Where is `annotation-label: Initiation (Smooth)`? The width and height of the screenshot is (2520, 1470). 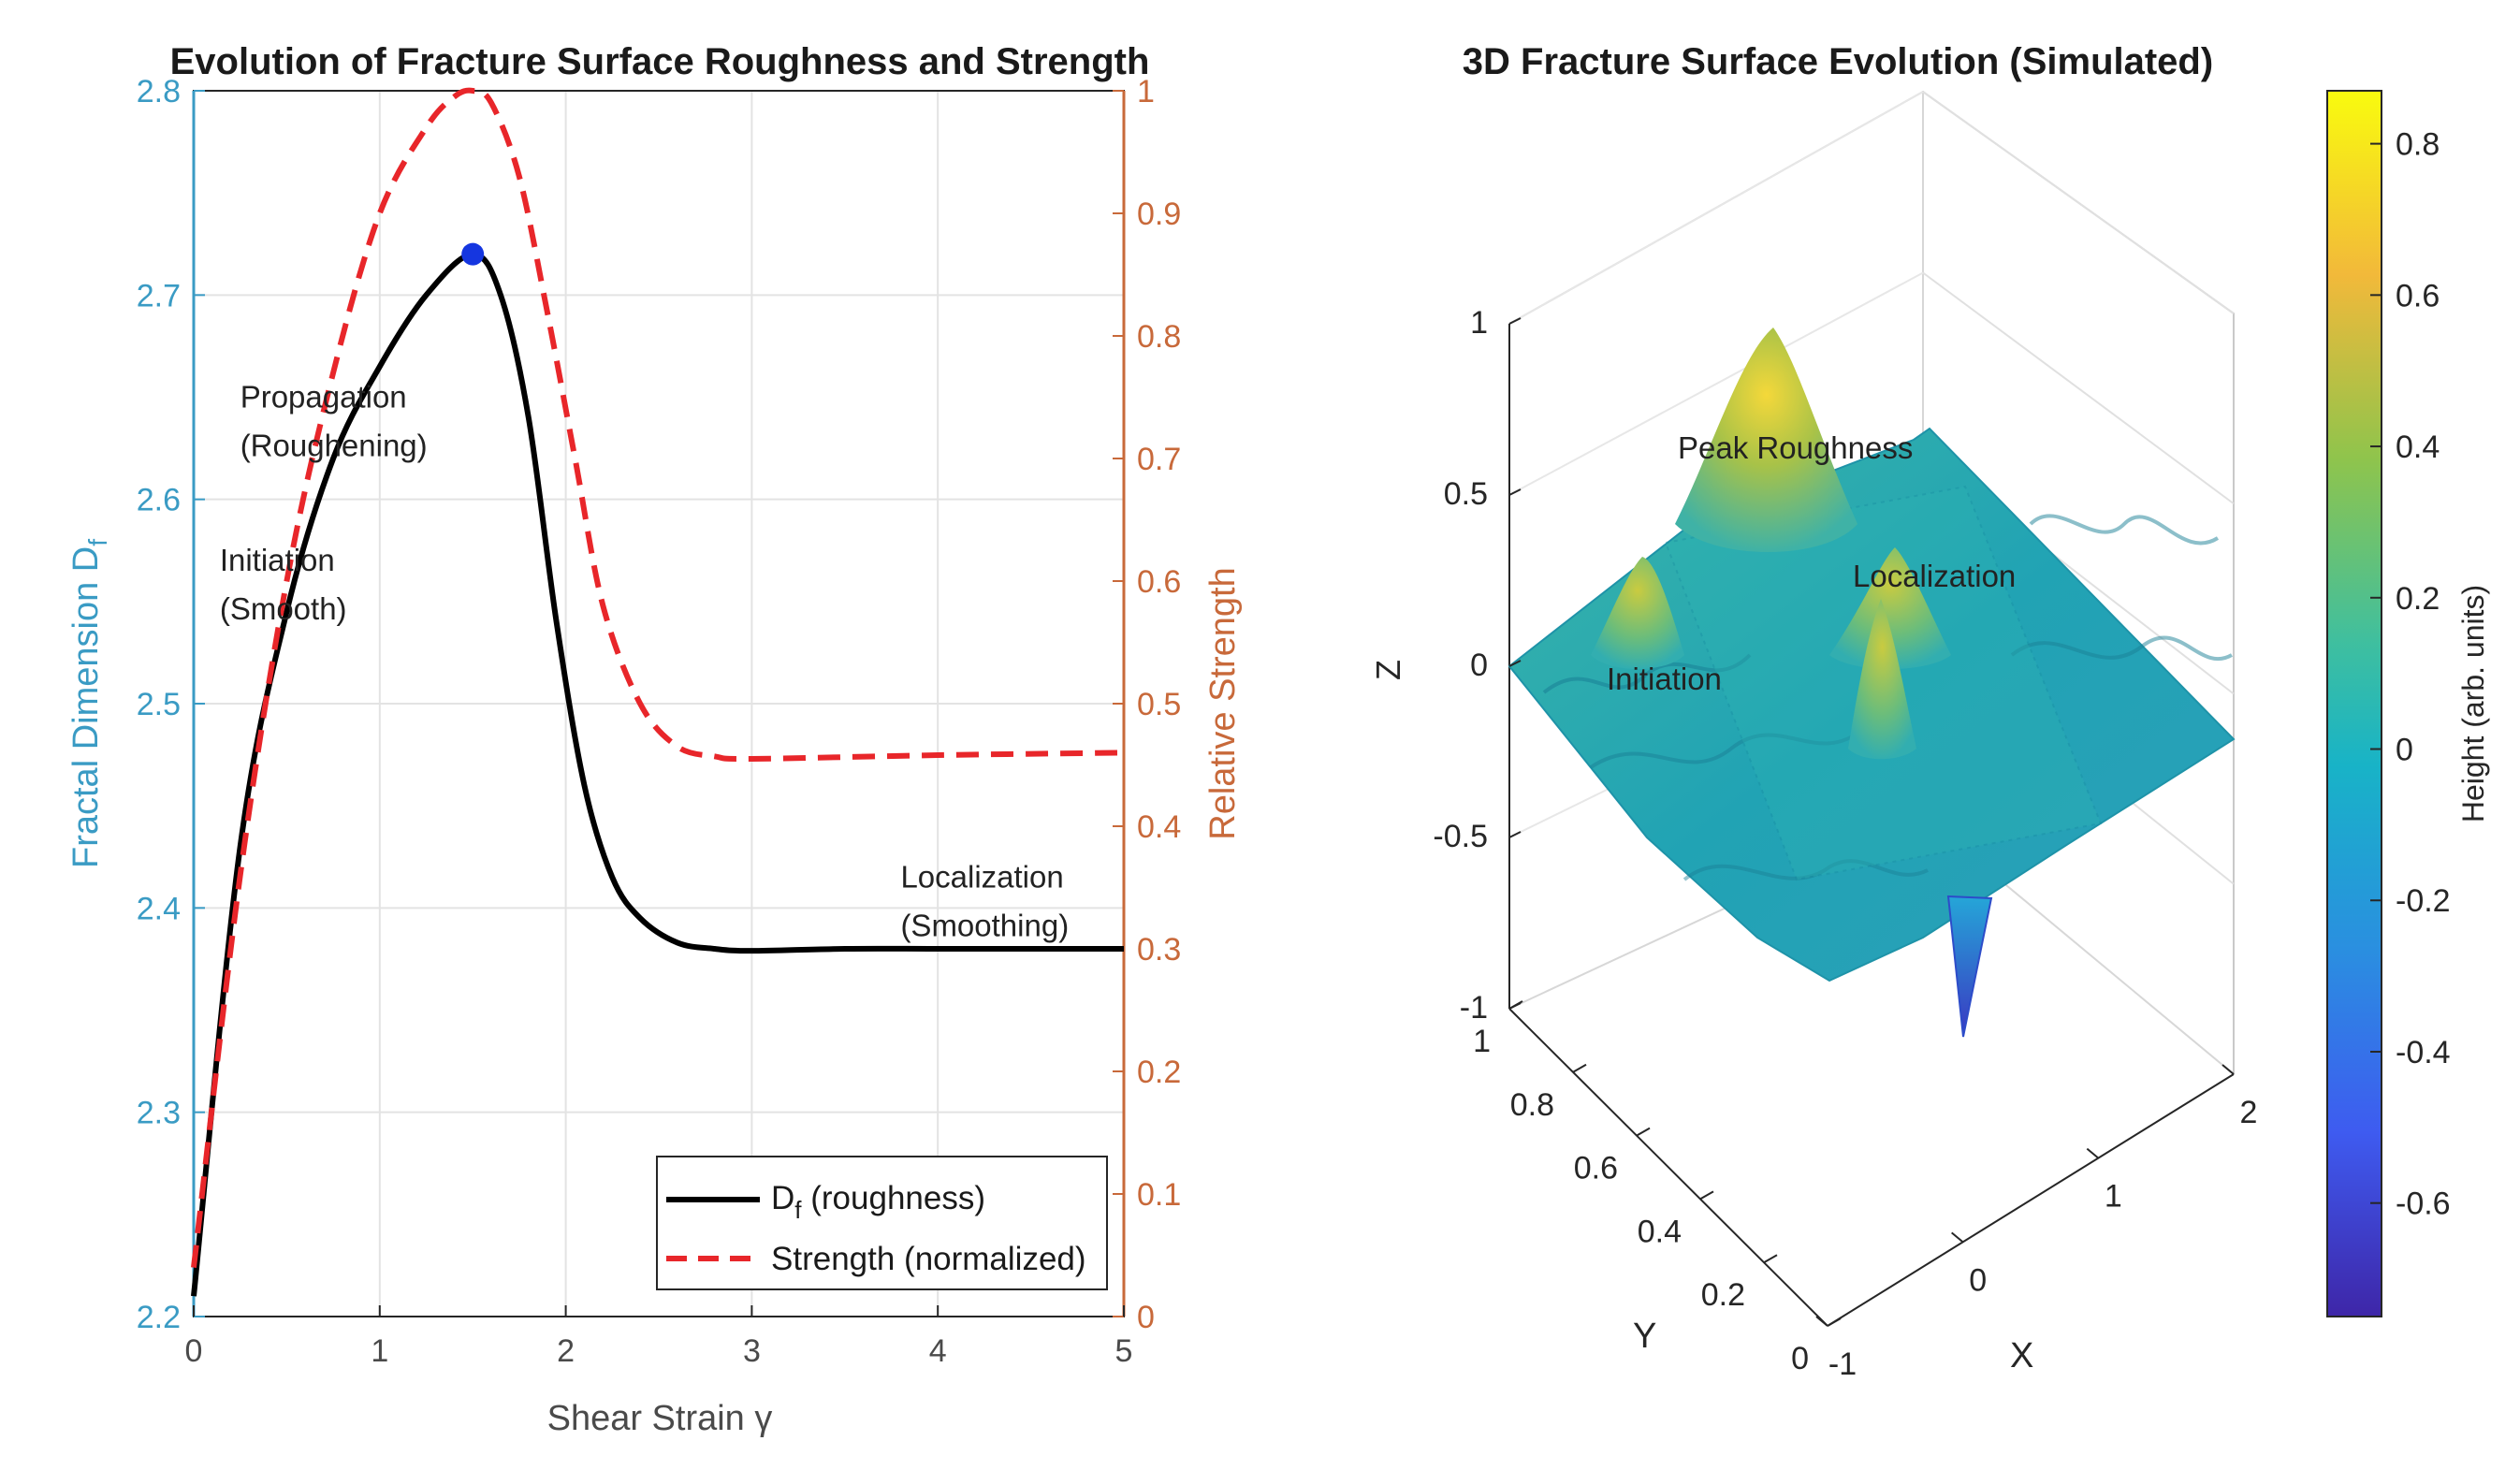
annotation-label: Initiation (Smooth) is located at coordinates (283, 584).